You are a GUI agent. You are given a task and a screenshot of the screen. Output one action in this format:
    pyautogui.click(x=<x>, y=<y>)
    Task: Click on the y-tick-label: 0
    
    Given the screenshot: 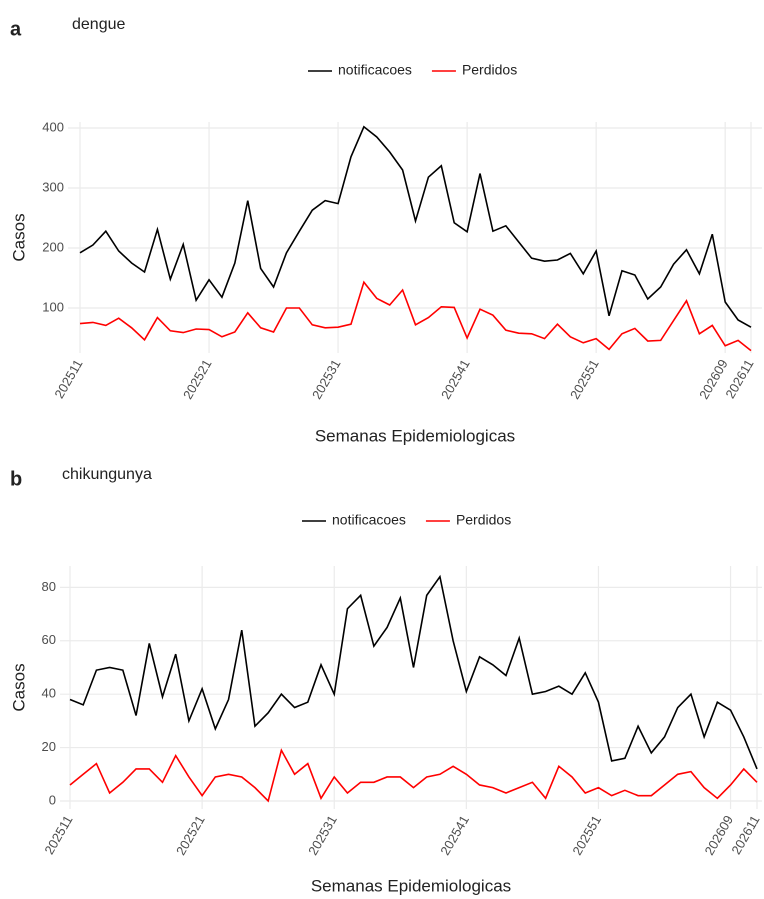 What is the action you would take?
    pyautogui.click(x=52, y=799)
    